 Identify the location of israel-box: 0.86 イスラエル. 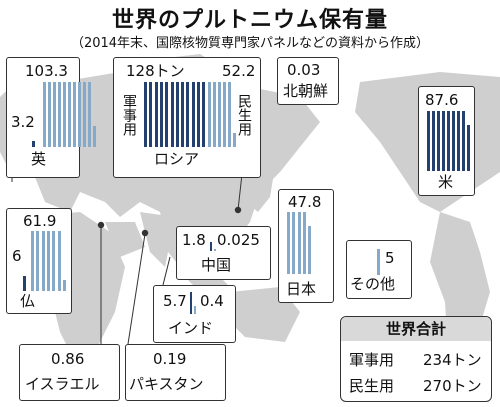
(69, 372).